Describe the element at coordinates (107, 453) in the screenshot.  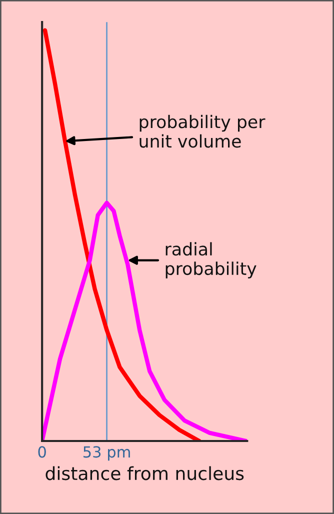
I see `x-tick-label: 53 pm` at that location.